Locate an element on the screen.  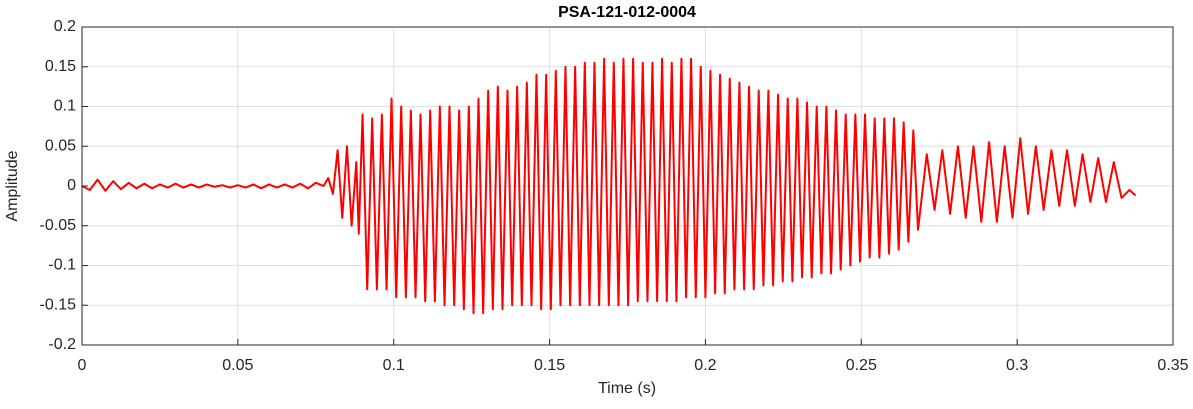
y-tick-label: -0.15 is located at coordinates (58, 304).